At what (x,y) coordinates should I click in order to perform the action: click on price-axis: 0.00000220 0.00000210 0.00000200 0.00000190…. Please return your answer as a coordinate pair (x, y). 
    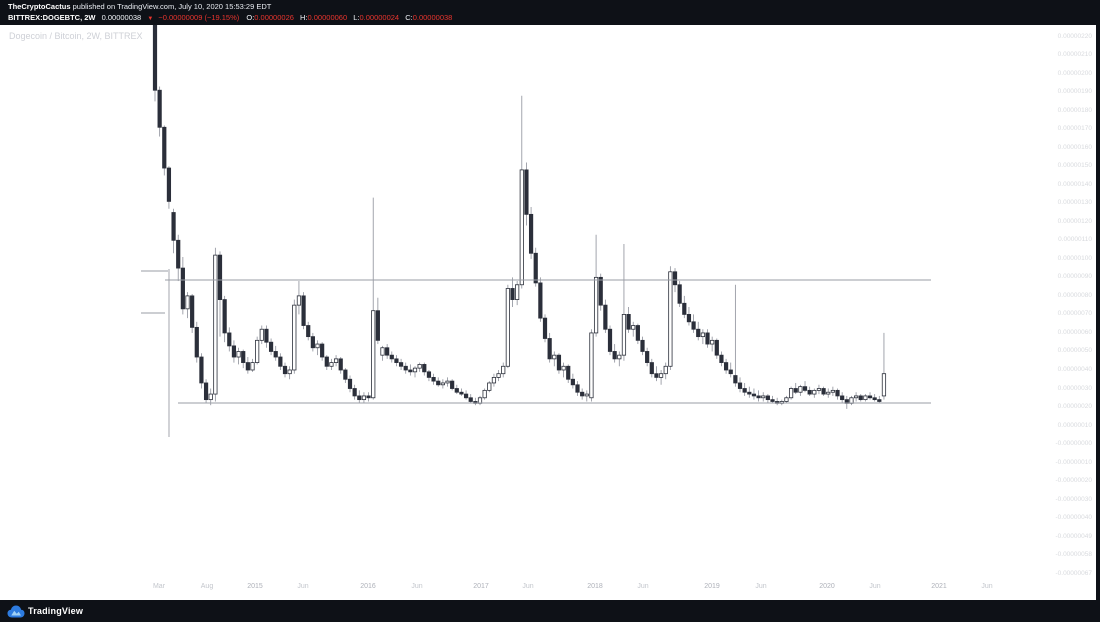
    Looking at the image, I should click on (1070, 300).